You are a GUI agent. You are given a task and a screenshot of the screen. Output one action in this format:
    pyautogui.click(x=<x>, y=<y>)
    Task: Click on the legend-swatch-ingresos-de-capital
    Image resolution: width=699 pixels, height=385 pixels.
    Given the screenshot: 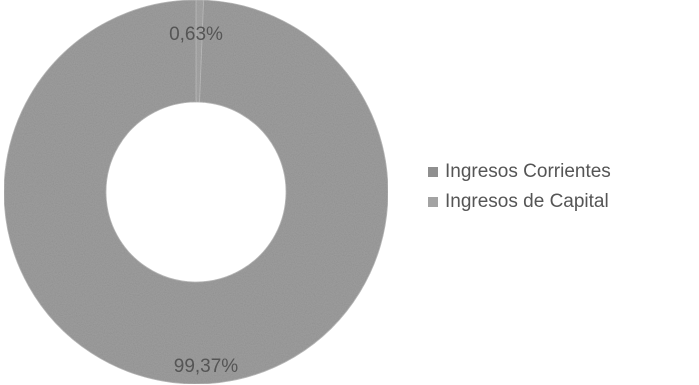 What is the action you would take?
    pyautogui.click(x=433, y=202)
    